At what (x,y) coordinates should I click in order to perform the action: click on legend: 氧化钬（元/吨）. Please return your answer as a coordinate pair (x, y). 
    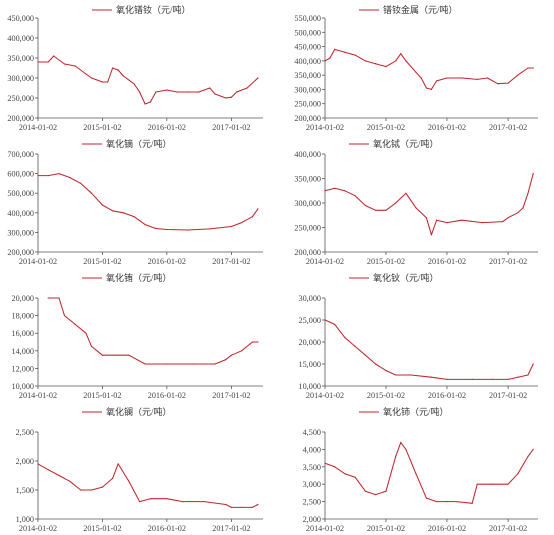
    Looking at the image, I should click on (394, 277).